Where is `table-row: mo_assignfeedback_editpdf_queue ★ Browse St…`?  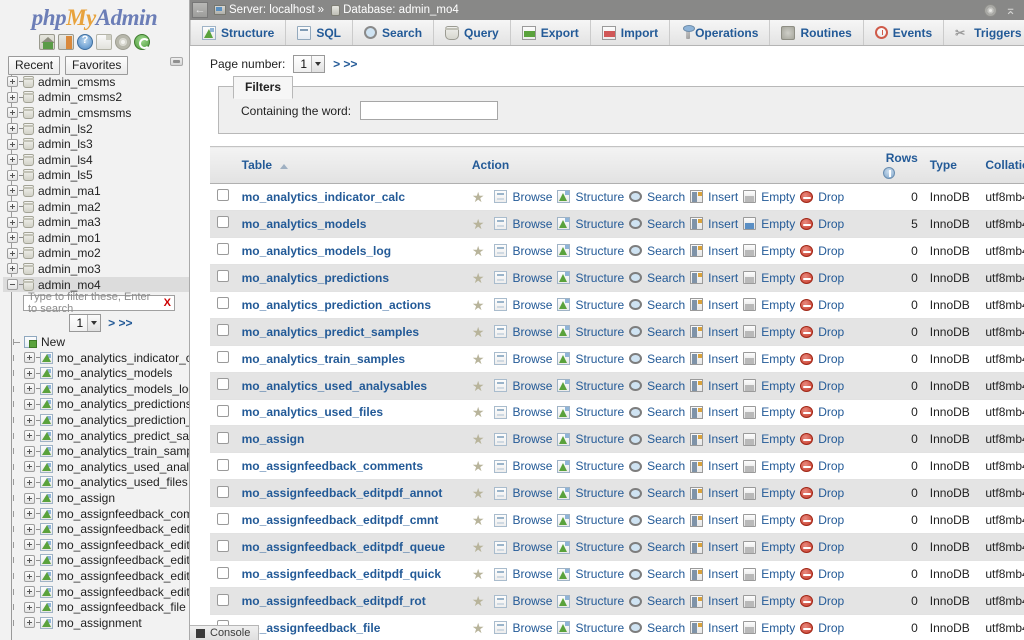
table-row: mo_assignfeedback_editpdf_queue ★ Browse St… is located at coordinates (617, 547).